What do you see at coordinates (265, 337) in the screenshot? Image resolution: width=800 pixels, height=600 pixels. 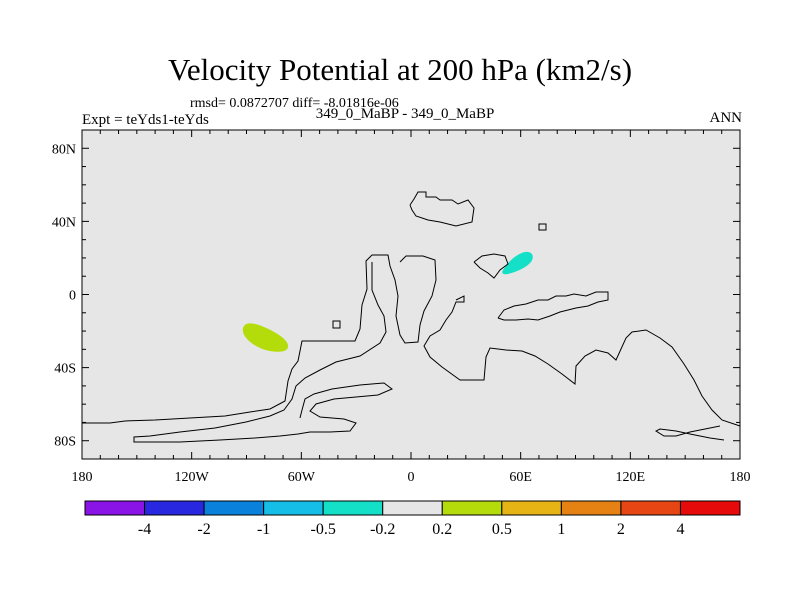 I see `positive-anomaly-south-pacific` at bounding box center [265, 337].